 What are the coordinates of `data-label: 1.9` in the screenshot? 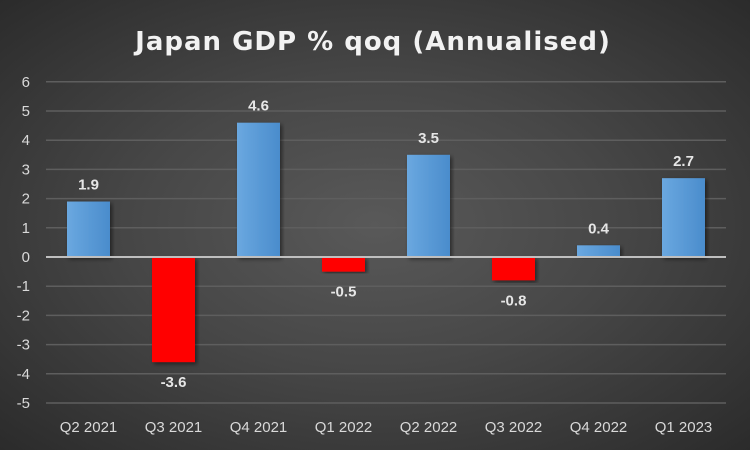 It's located at (88, 185).